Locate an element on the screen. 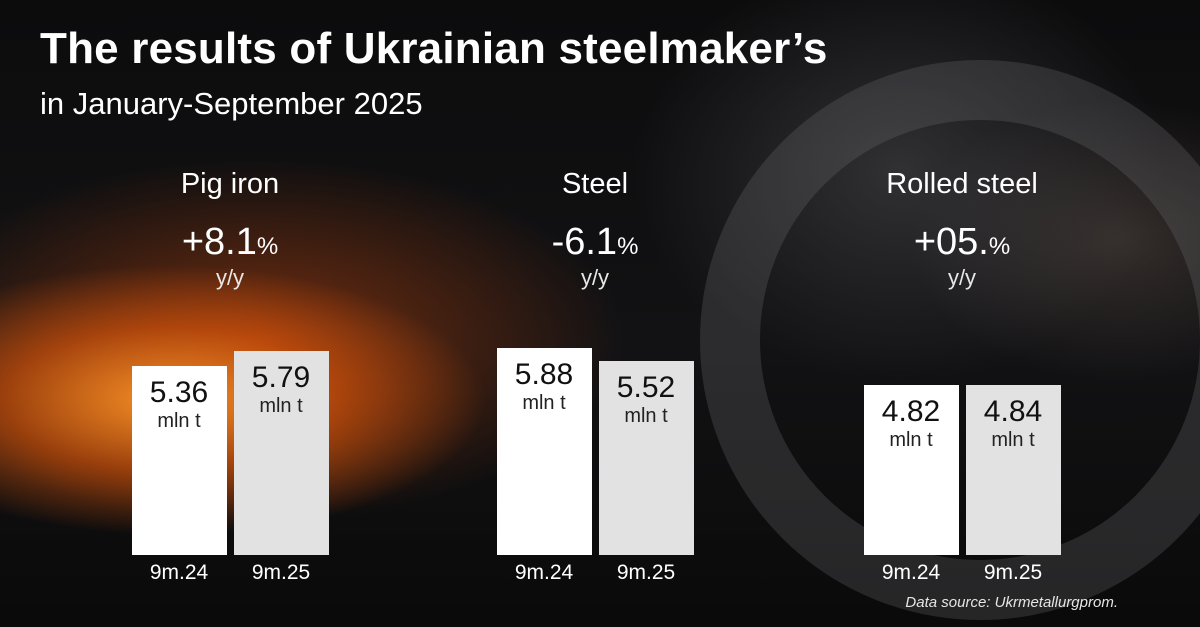 The height and width of the screenshot is (627, 1200). change-number: -6.1 is located at coordinates (584, 242).